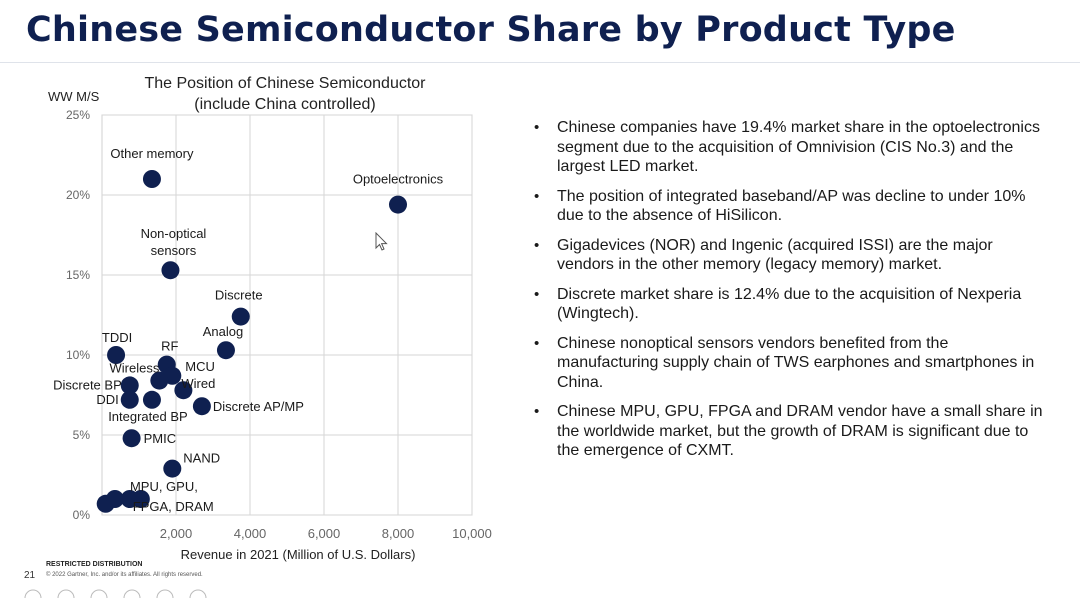  What do you see at coordinates (78, 115) in the screenshot?
I see `y-tick-label: 25%` at bounding box center [78, 115].